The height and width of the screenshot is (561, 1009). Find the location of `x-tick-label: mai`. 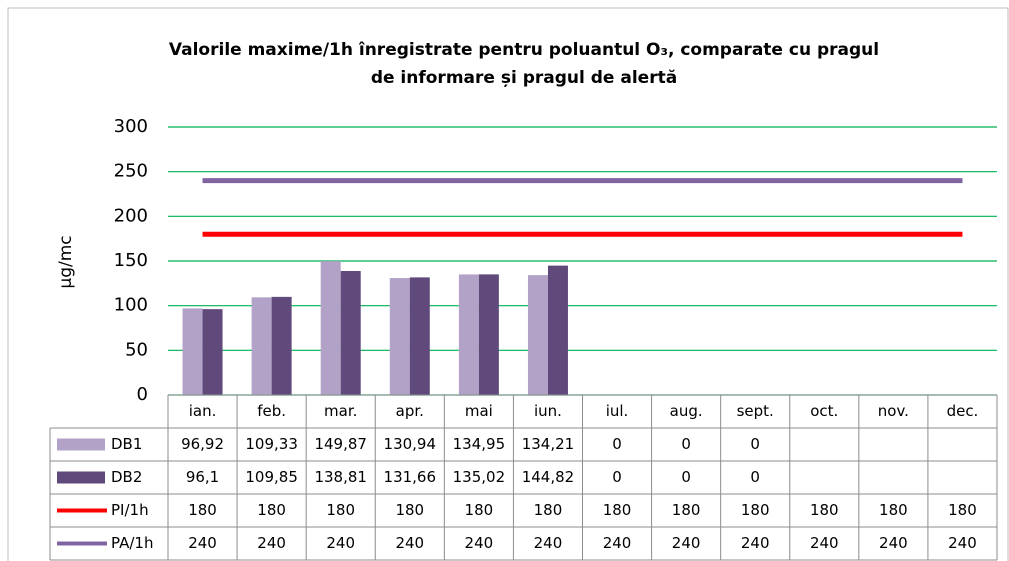

x-tick-label: mai is located at coordinates (479, 411).